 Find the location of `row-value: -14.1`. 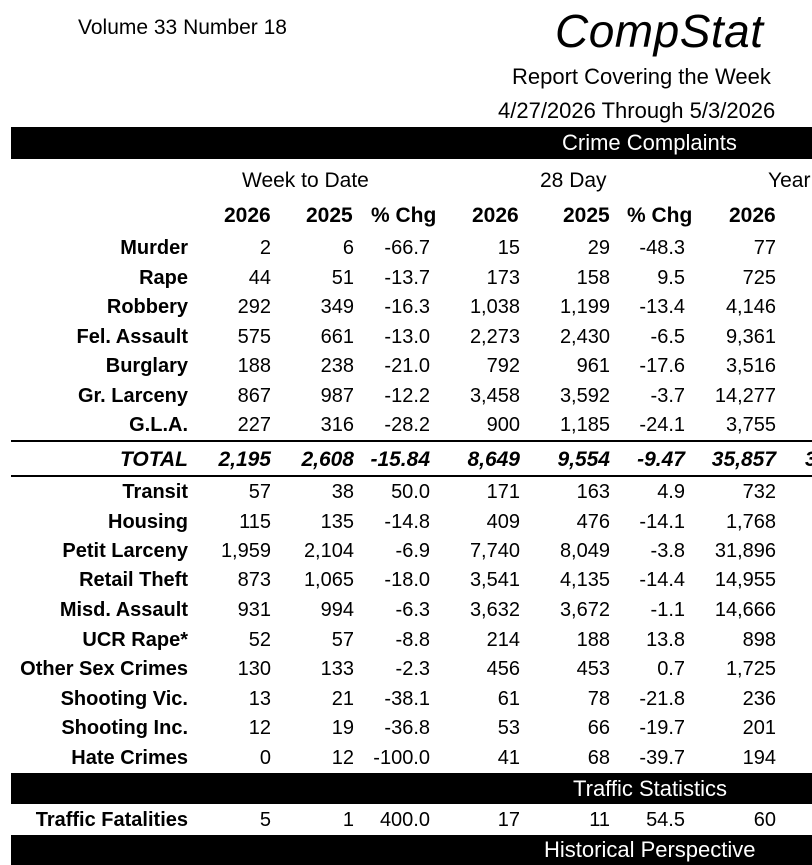

row-value: -14.1 is located at coordinates (662, 522).